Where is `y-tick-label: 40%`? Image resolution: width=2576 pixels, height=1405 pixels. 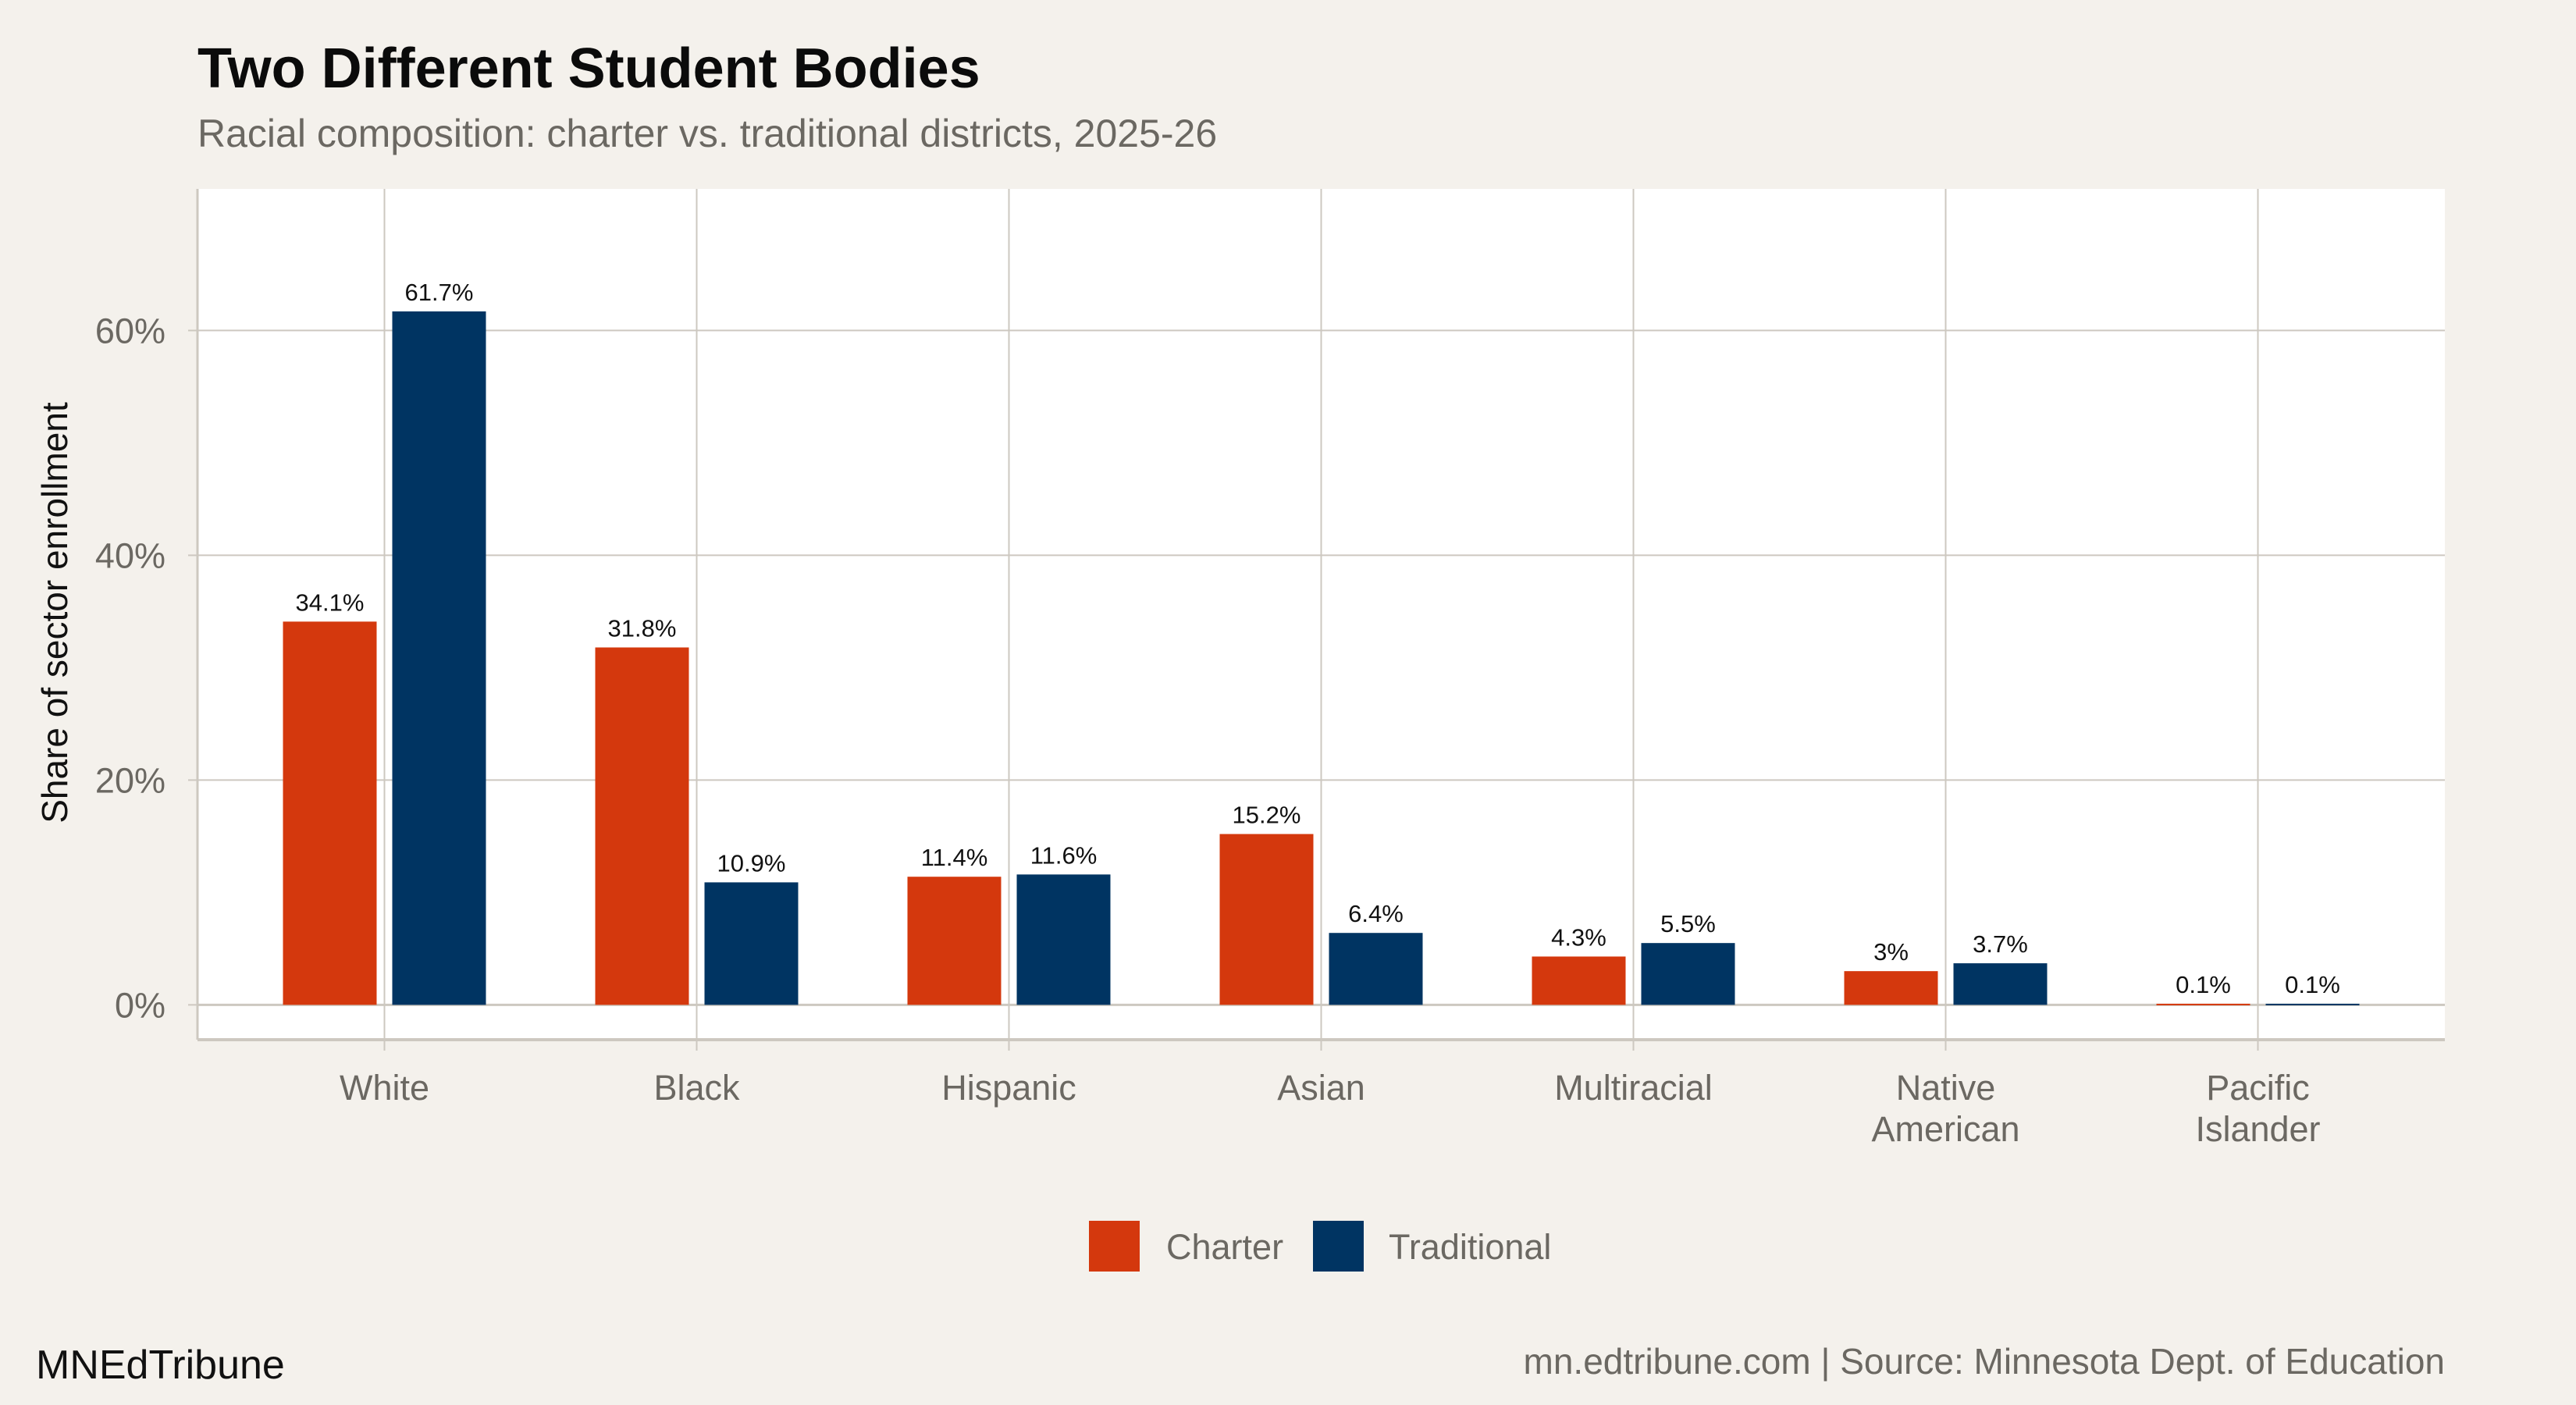 y-tick-label: 40% is located at coordinates (130, 555).